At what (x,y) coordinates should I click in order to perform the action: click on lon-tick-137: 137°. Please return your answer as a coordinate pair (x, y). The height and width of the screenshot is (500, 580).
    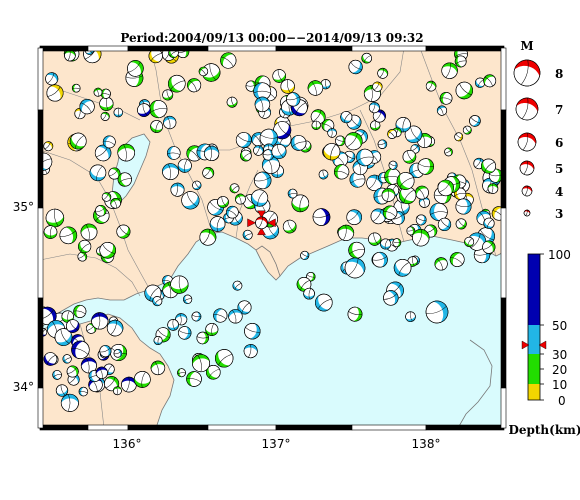
    Looking at the image, I should click on (276, 444).